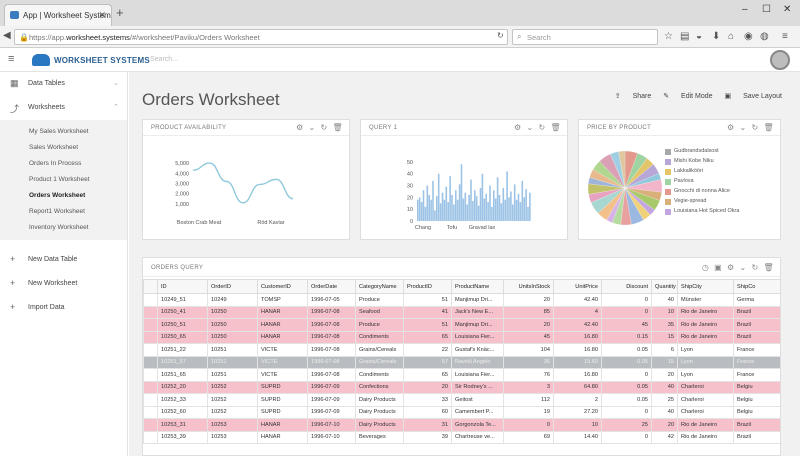  I want to click on table-cell: Seafood, so click(379, 312).